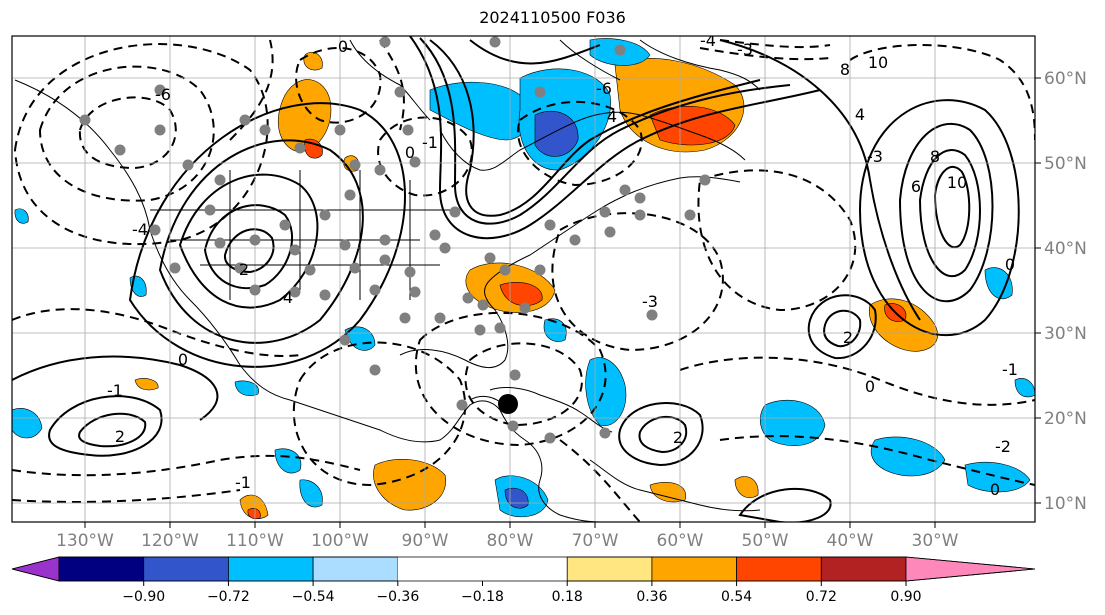 The height and width of the screenshot is (615, 1105). I want to click on lat-label: 60°N, so click(1065, 79).